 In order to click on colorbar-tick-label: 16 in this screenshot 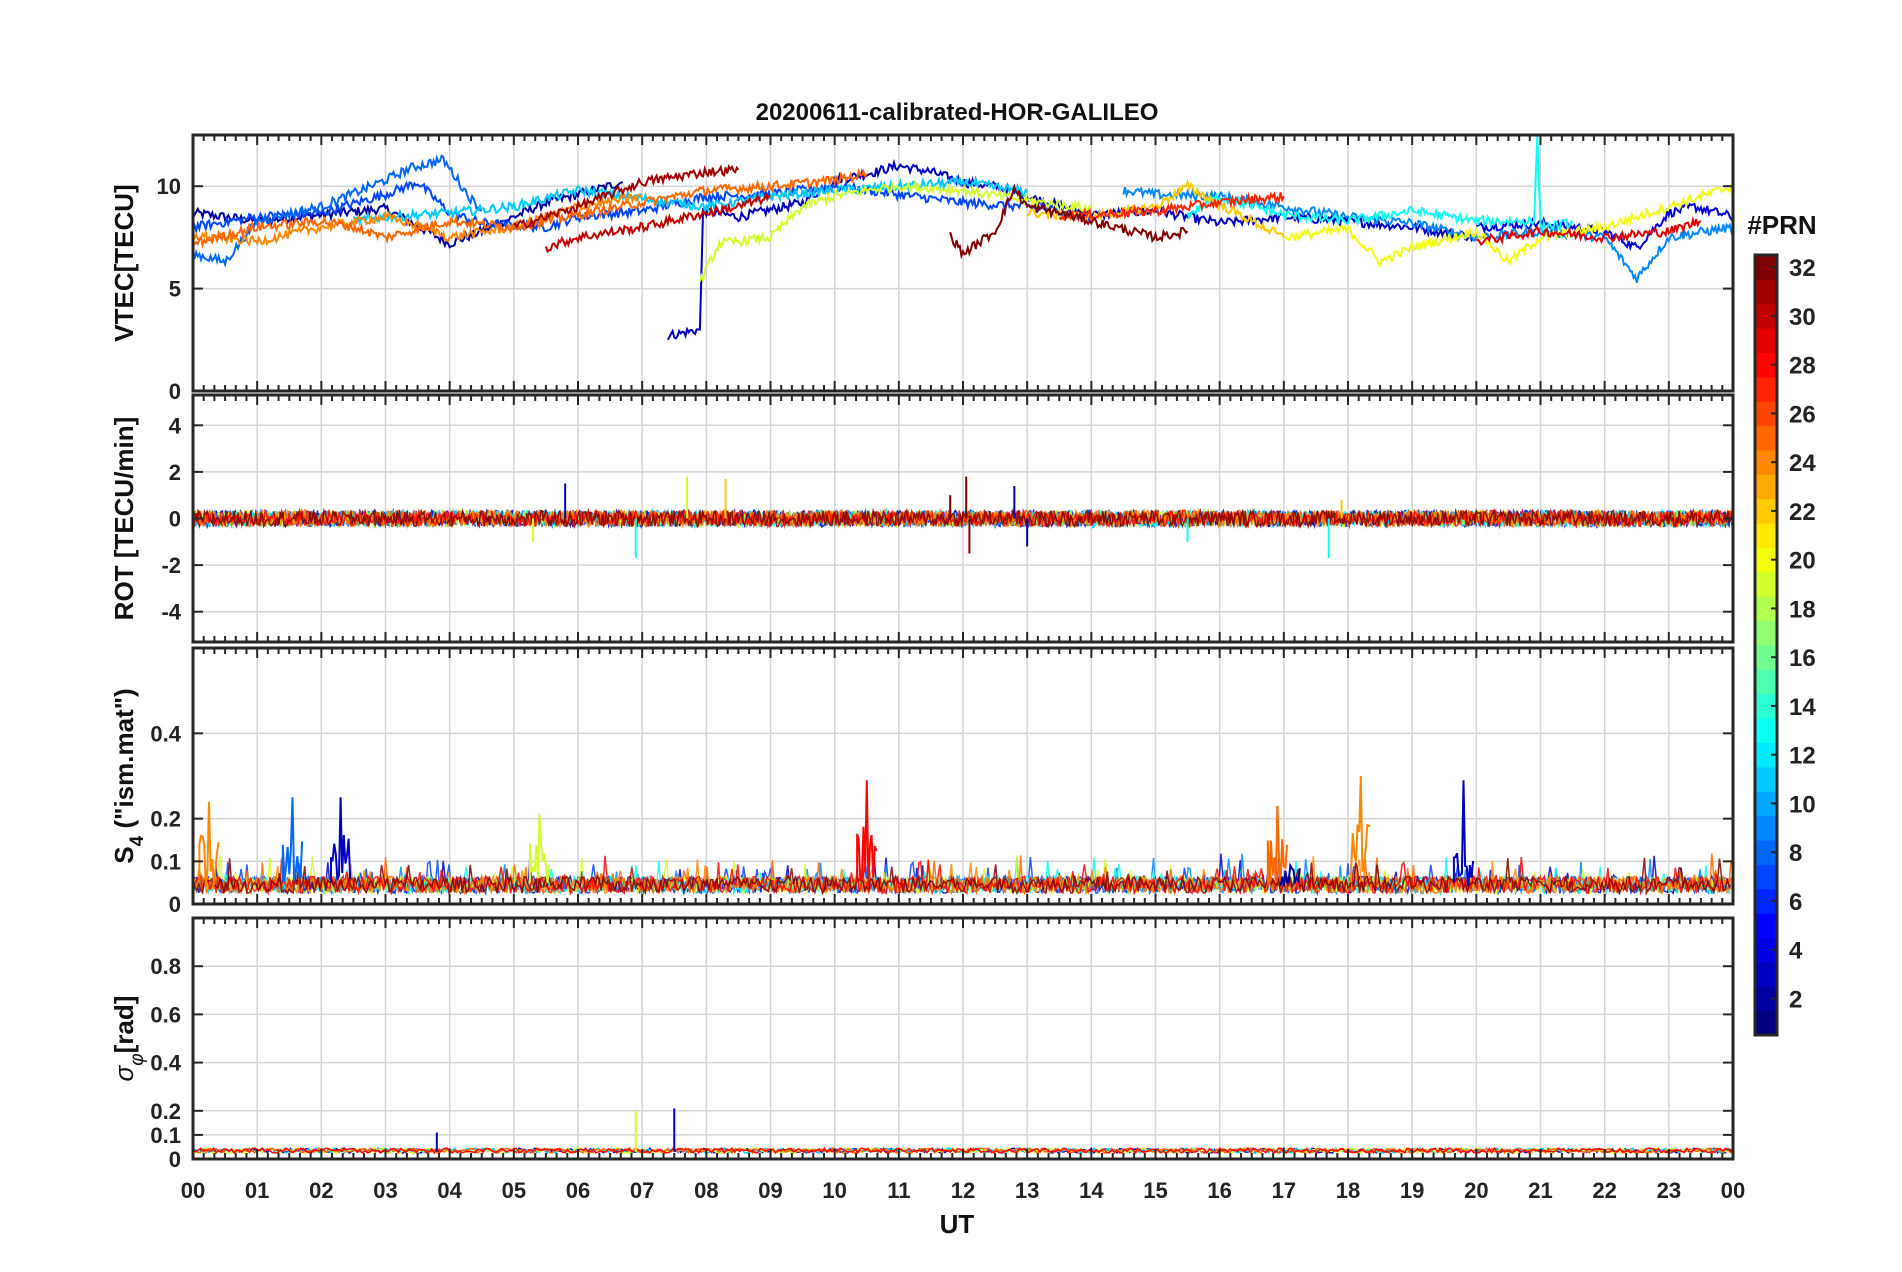, I will do `click(1802, 658)`.